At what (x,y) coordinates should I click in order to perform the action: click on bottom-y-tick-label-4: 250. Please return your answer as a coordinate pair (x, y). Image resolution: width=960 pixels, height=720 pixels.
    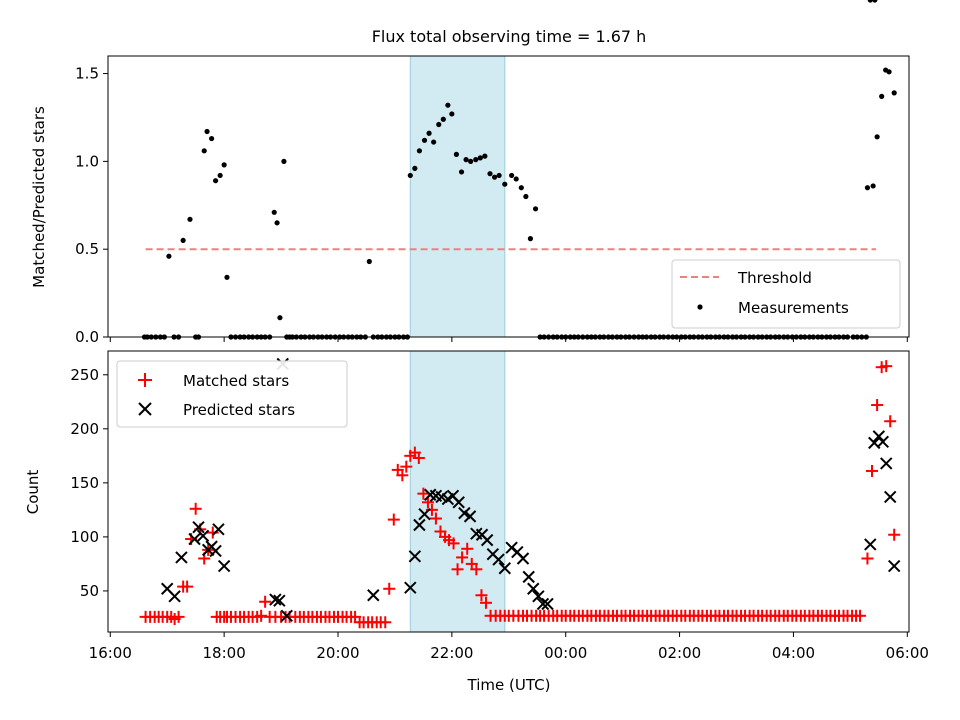
    Looking at the image, I should click on (84, 375).